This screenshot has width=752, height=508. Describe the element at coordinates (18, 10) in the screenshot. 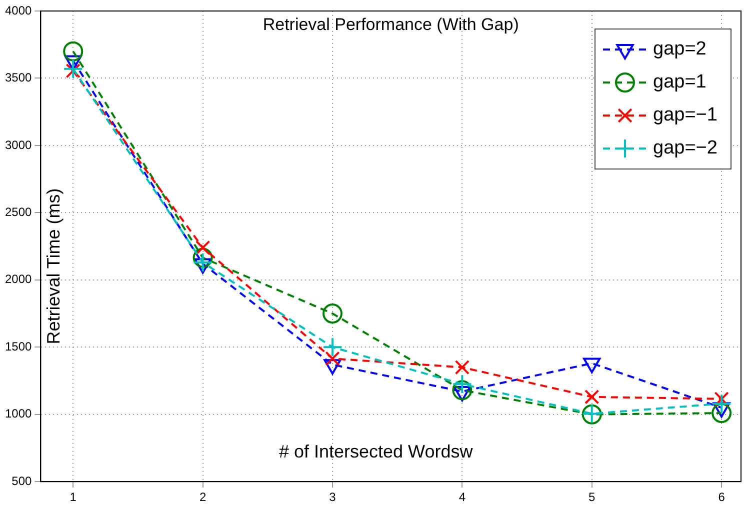

I see `y-tick-label: 4000` at that location.